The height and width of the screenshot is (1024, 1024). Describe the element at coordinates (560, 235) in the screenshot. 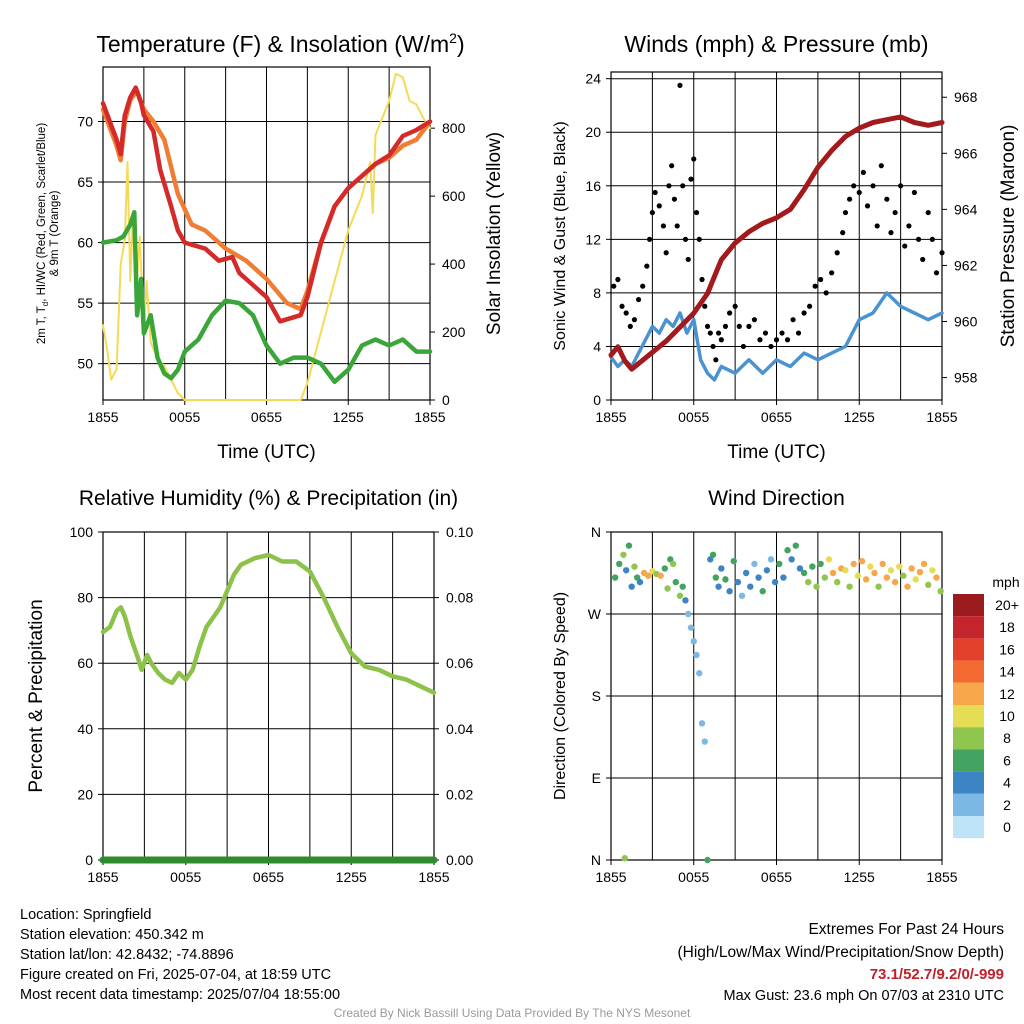

I see `wind-ylabel: Sonic Wind & Gust (Blue, Black)` at that location.